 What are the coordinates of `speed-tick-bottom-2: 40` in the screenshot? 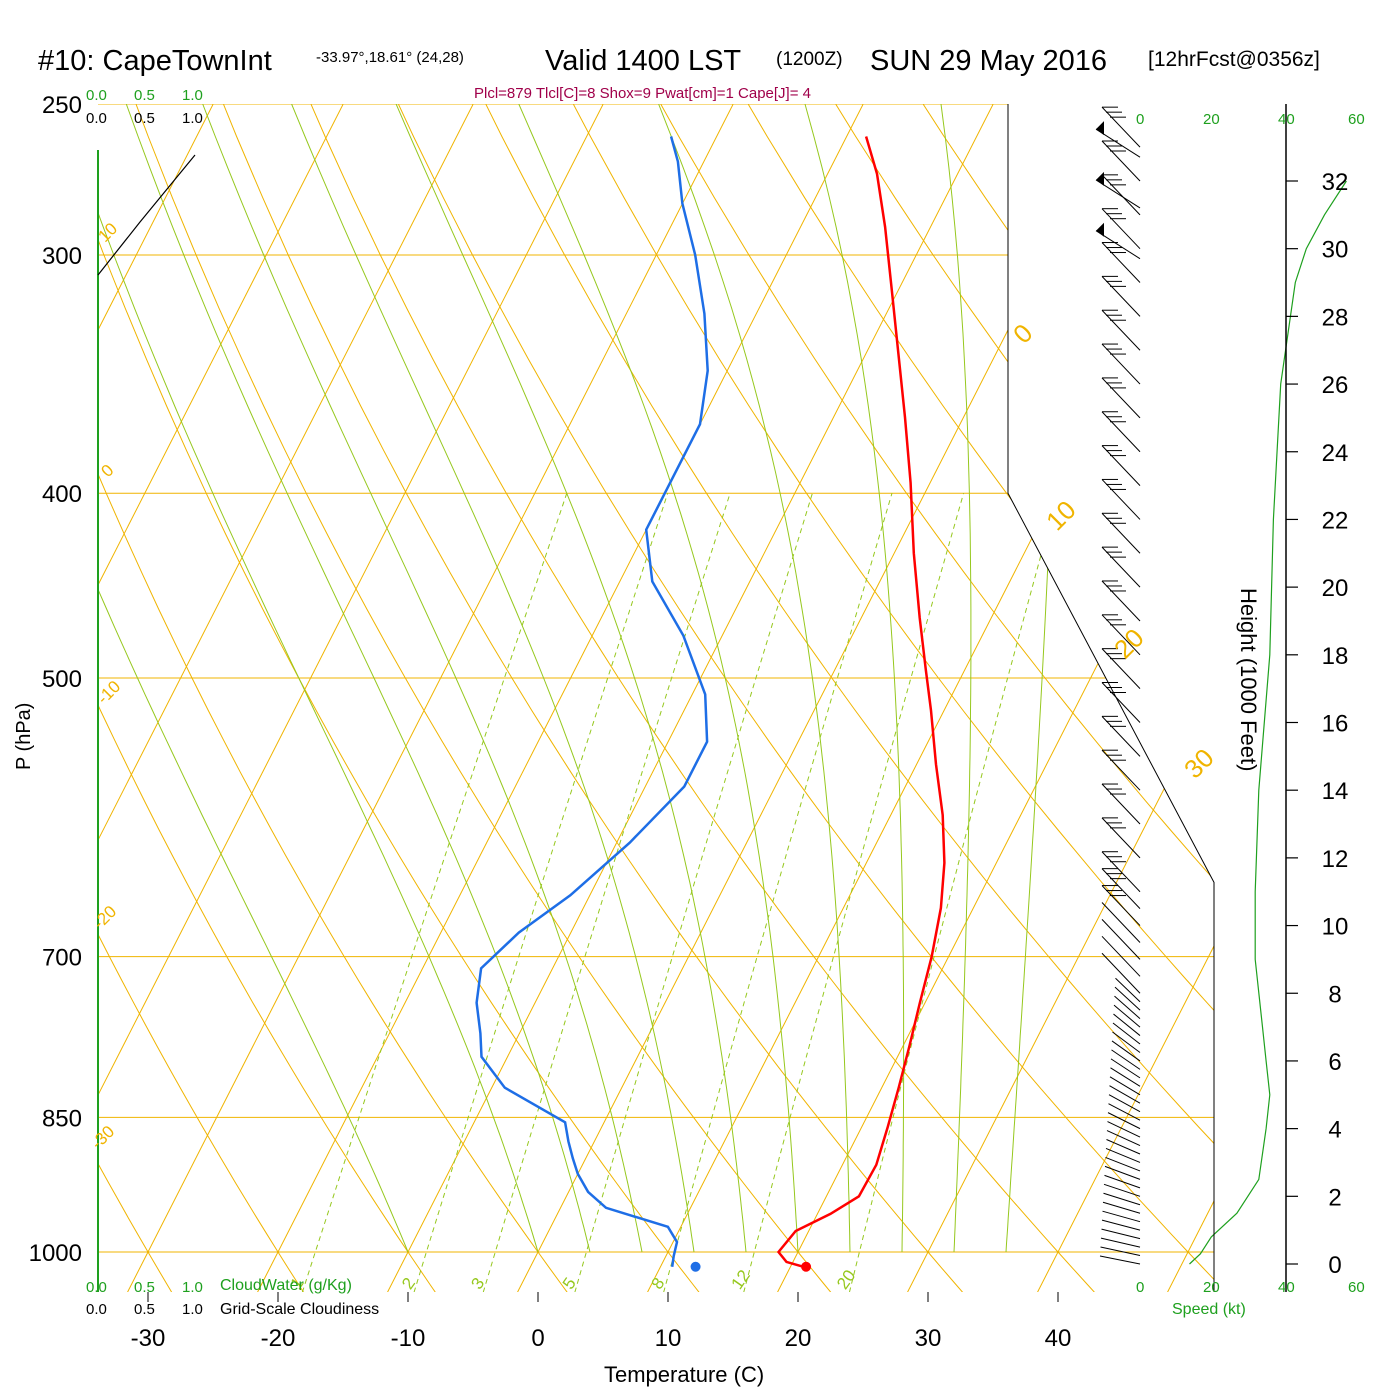 It's located at (1286, 1287).